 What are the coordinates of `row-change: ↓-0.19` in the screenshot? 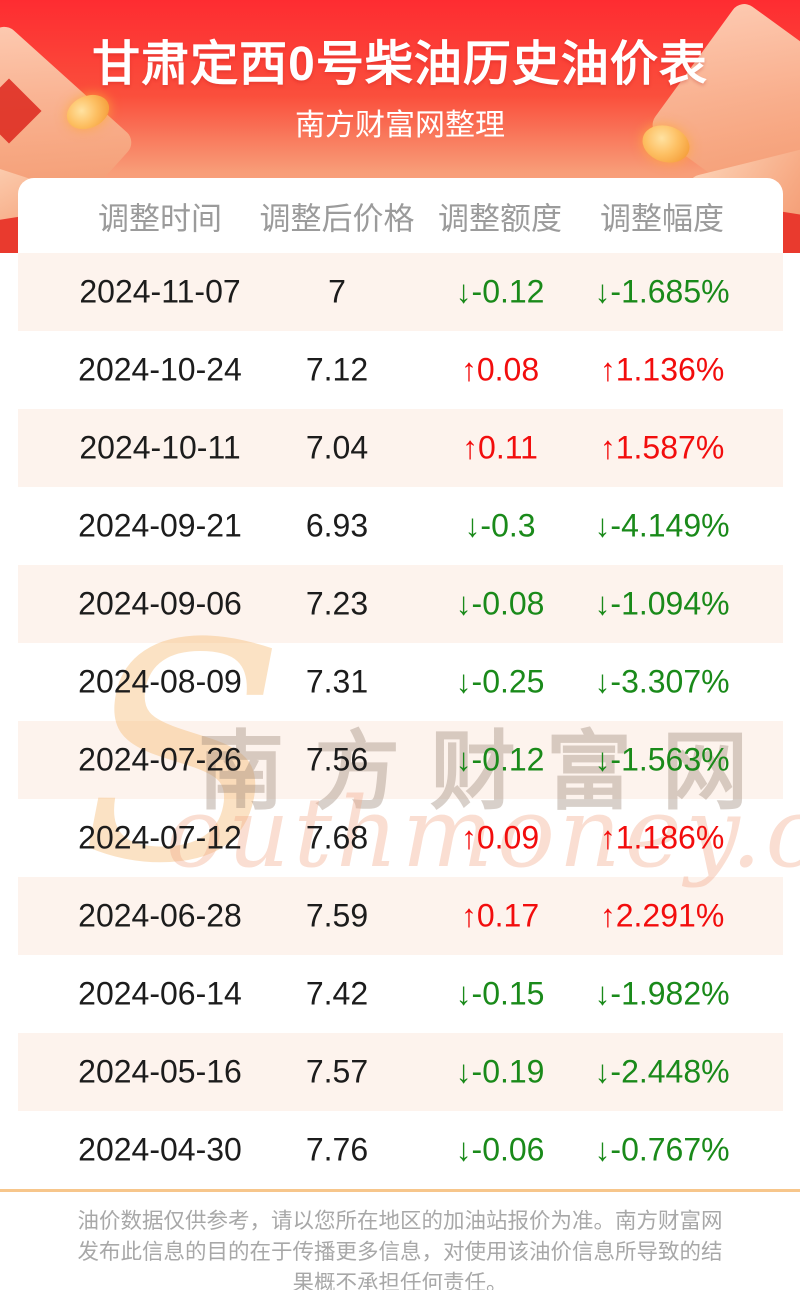 It's located at (500, 1071).